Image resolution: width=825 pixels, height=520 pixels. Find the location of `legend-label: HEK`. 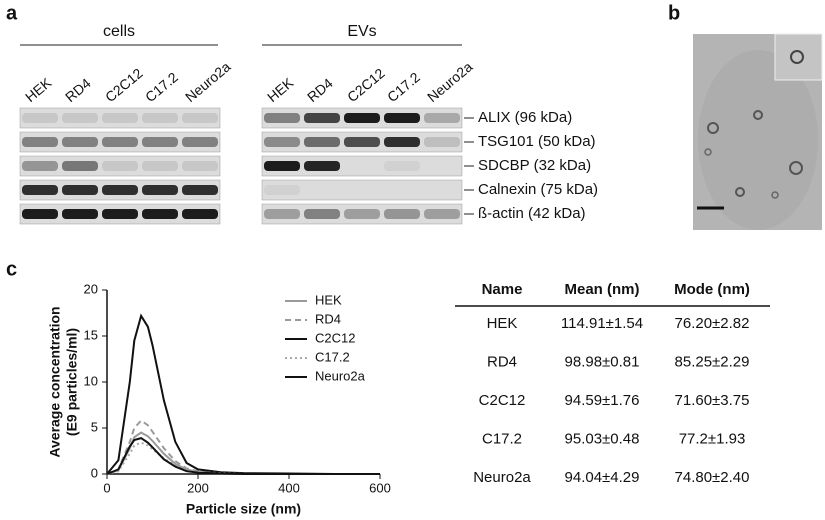

legend-label: HEK is located at coordinates (328, 299).